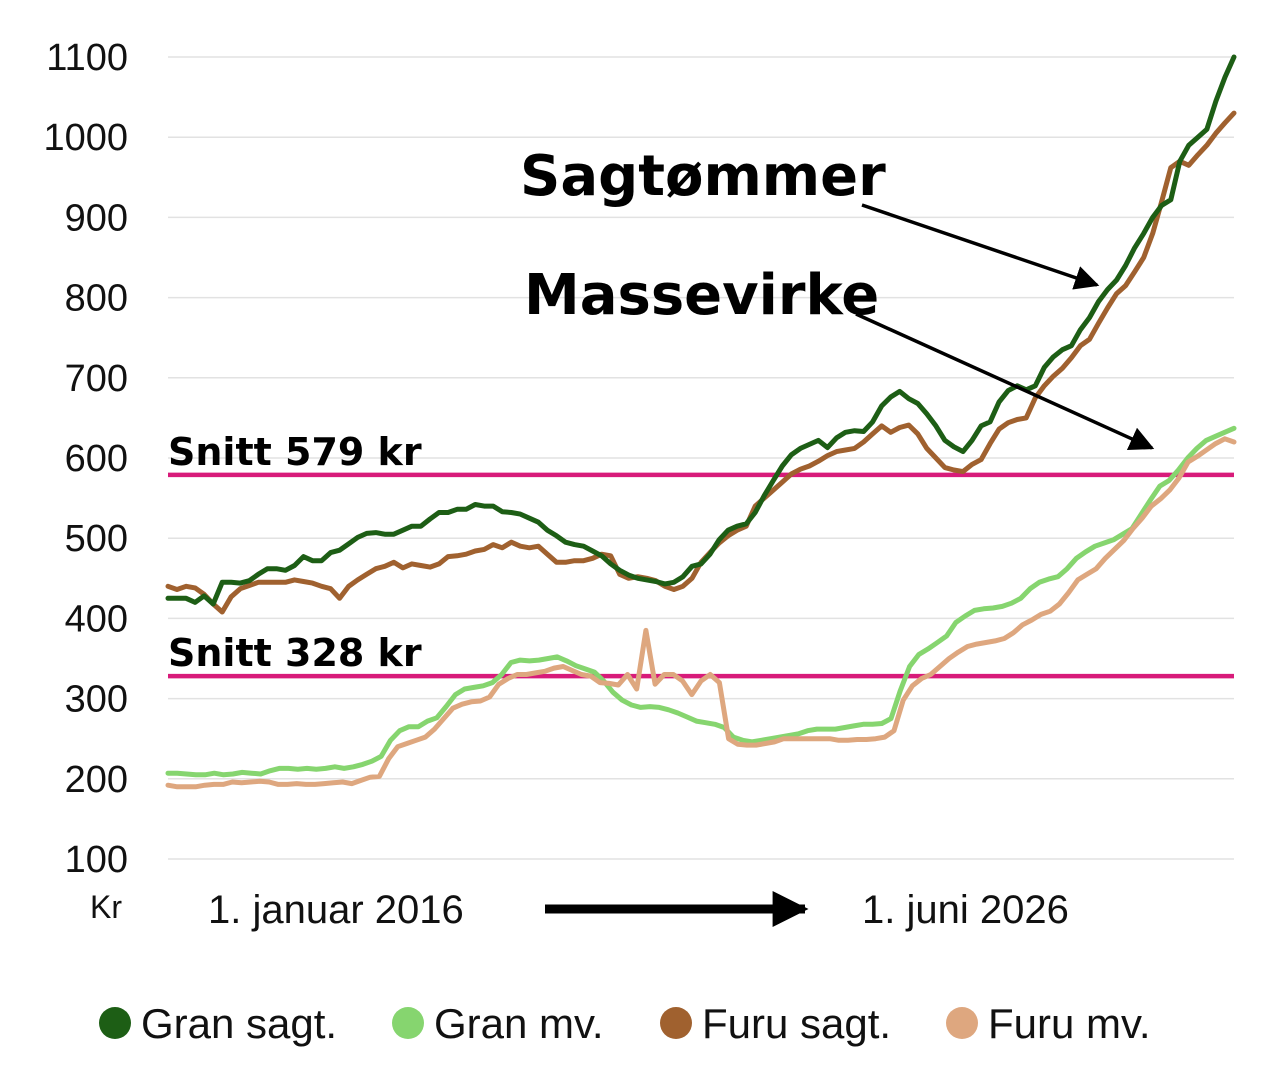 This screenshot has width=1284, height=1087. What do you see at coordinates (96, 619) in the screenshot?
I see `y-tick-label-400: 400` at bounding box center [96, 619].